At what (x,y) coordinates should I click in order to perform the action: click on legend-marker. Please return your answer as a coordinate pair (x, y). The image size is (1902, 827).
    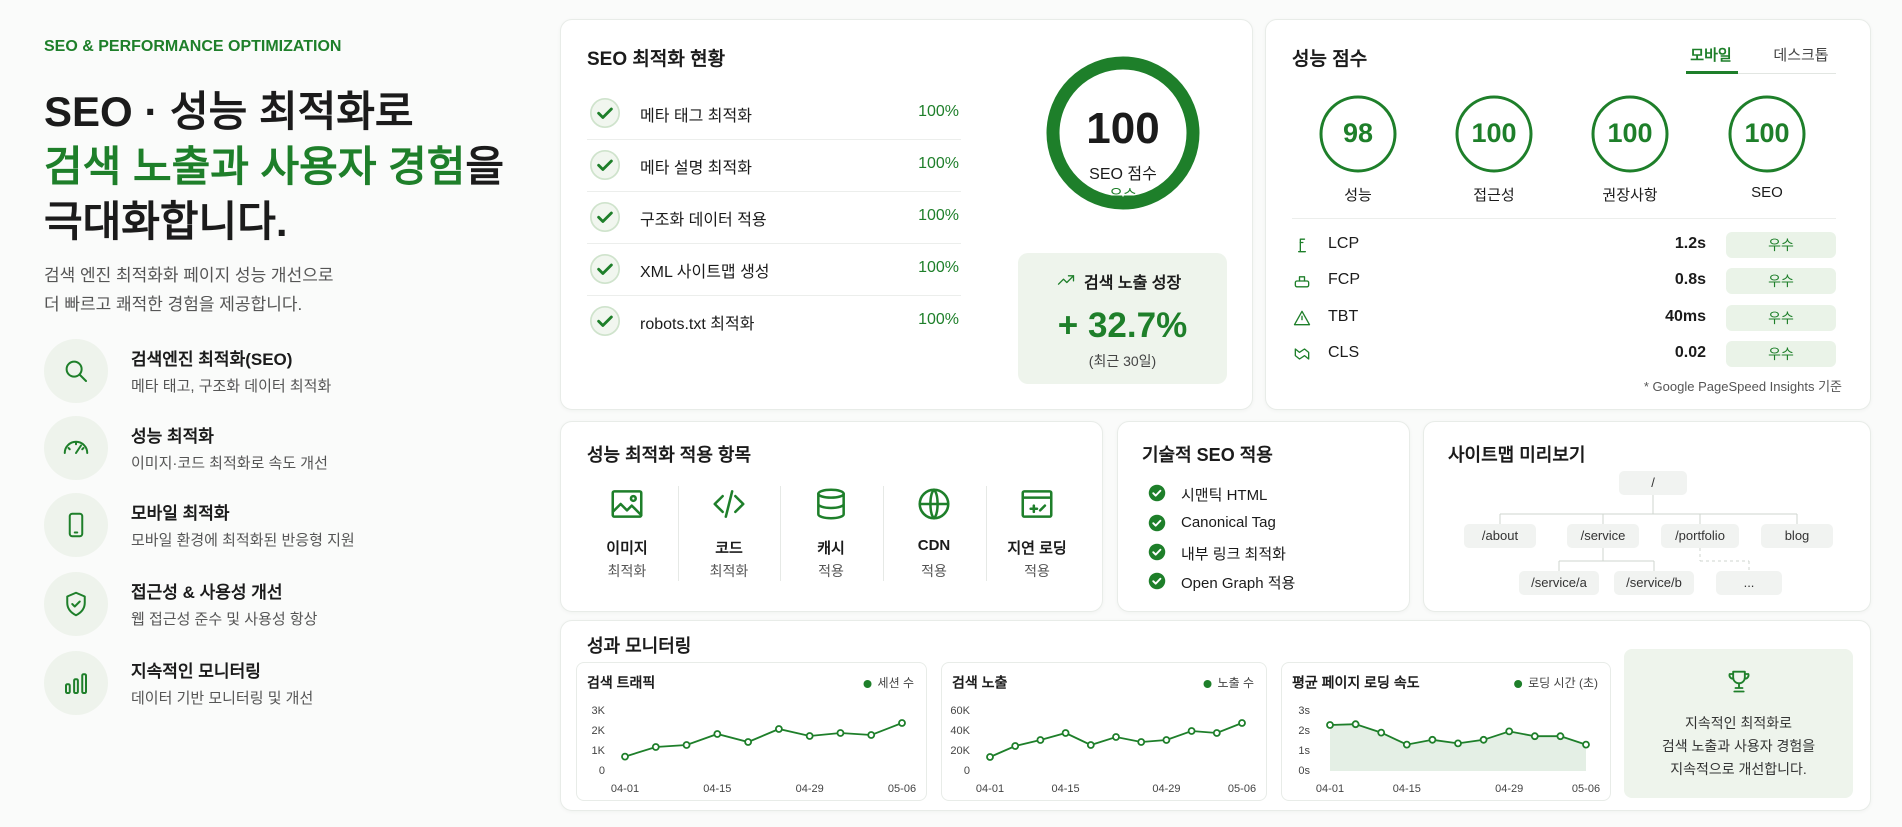
    Looking at the image, I should click on (1518, 684).